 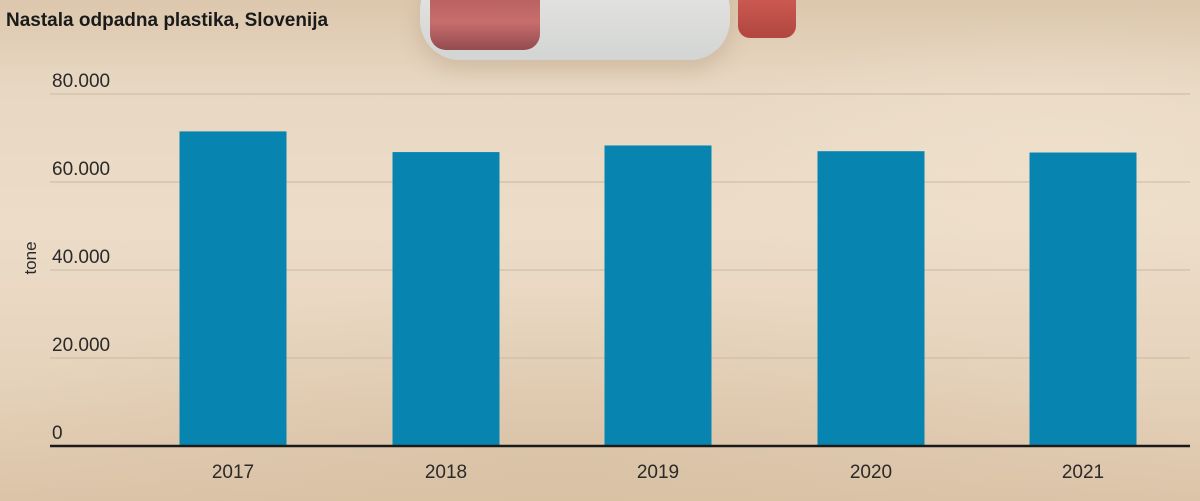 I want to click on bar-2018, so click(x=446, y=299).